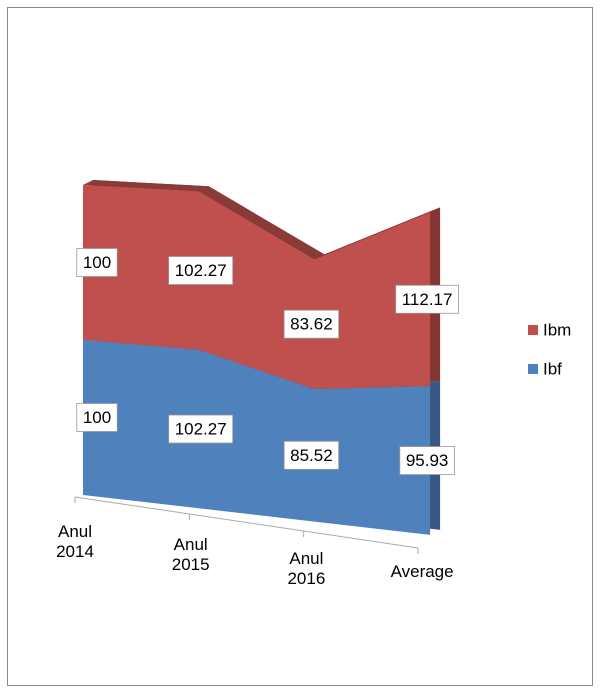 The height and width of the screenshot is (693, 600). What do you see at coordinates (262, 220) in the screenshot?
I see `area-top` at bounding box center [262, 220].